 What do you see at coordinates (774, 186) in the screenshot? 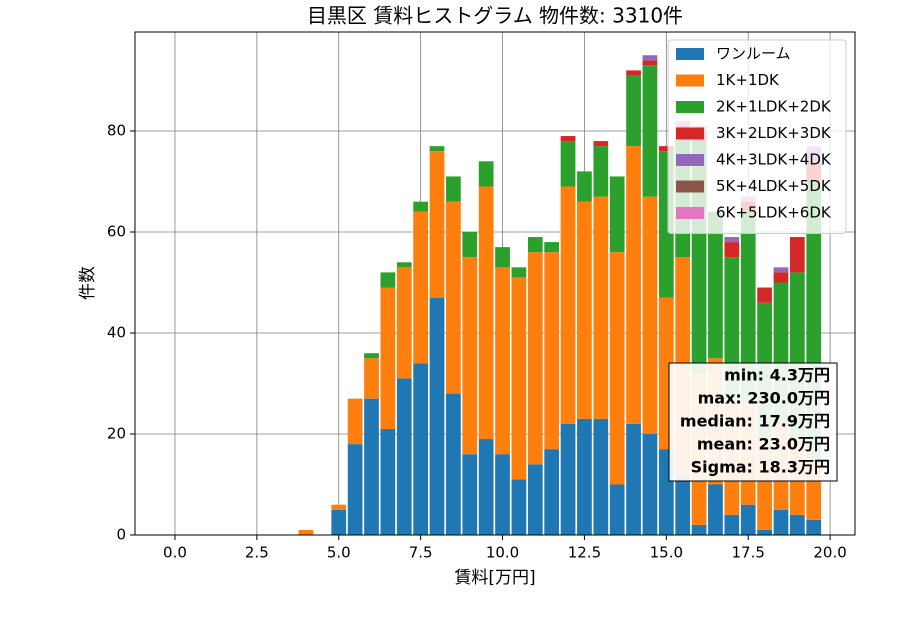
I see `legend-label: 5K+4LDK+5DK` at bounding box center [774, 186].